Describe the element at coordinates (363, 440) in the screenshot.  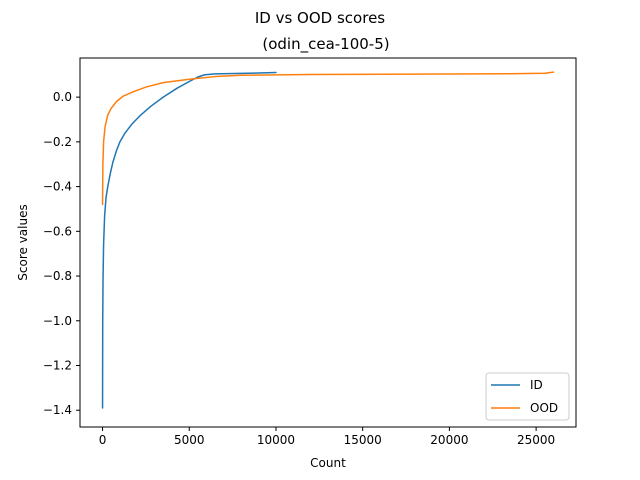
I see `x-tick-label: 15000` at that location.